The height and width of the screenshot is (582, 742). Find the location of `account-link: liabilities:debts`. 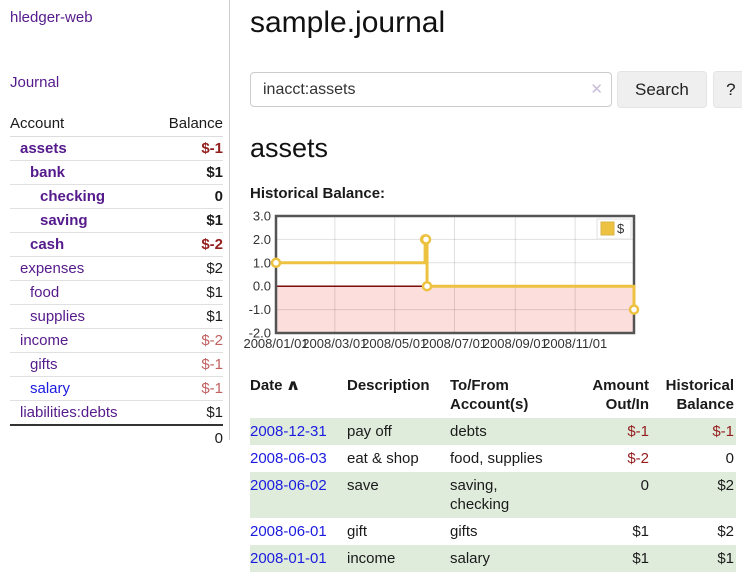

account-link: liabilities:debts is located at coordinates (69, 412).